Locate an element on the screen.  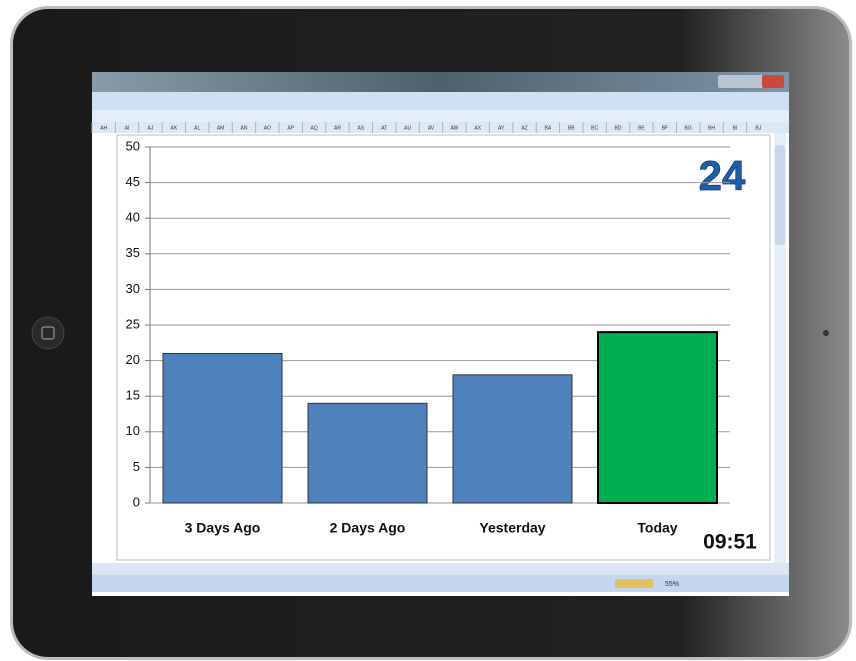
column-header: AS is located at coordinates (361, 128).